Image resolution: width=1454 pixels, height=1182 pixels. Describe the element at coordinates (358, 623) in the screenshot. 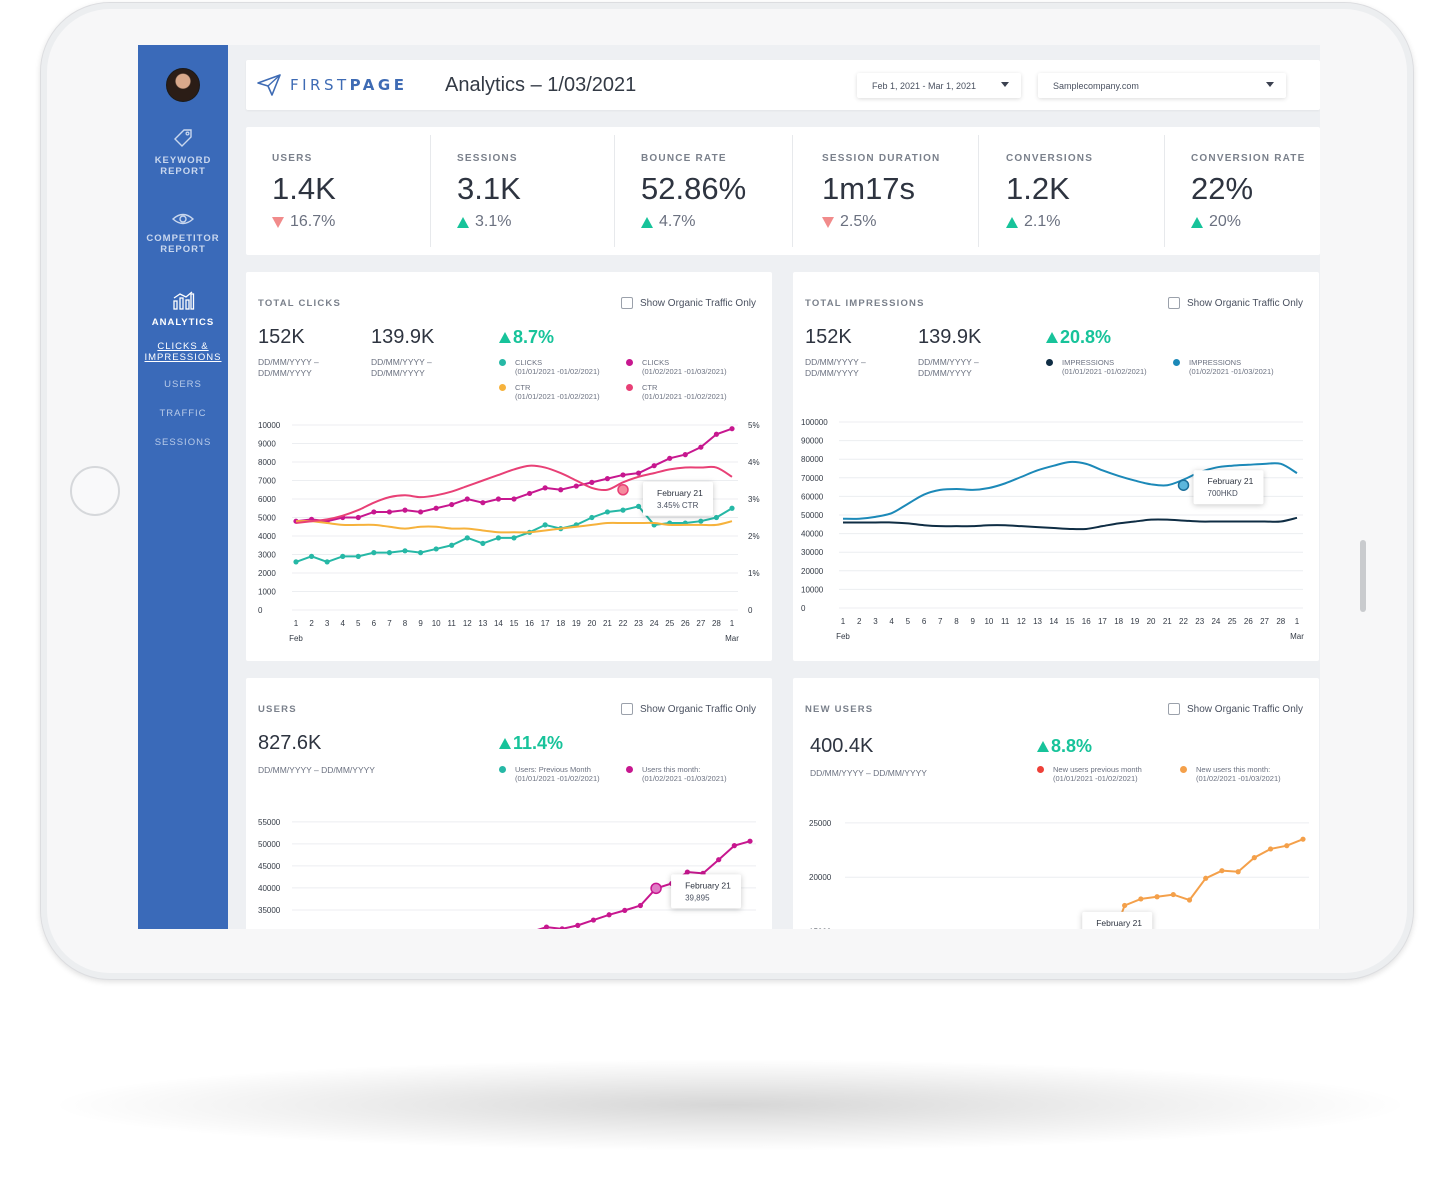

I see `x-tick-label: 5` at that location.